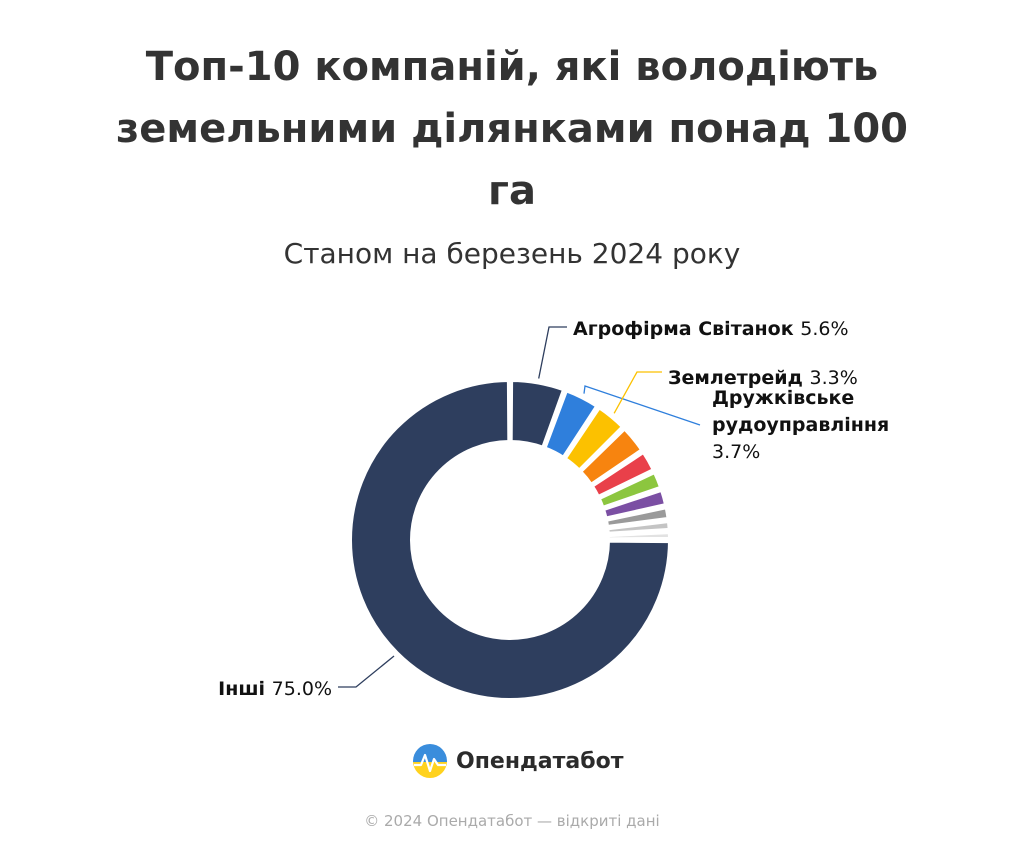 The width and height of the screenshot is (1024, 853). Describe the element at coordinates (800, 425) in the screenshot. I see `slice-label: Дружківське рудоуправління 3.7%` at that location.